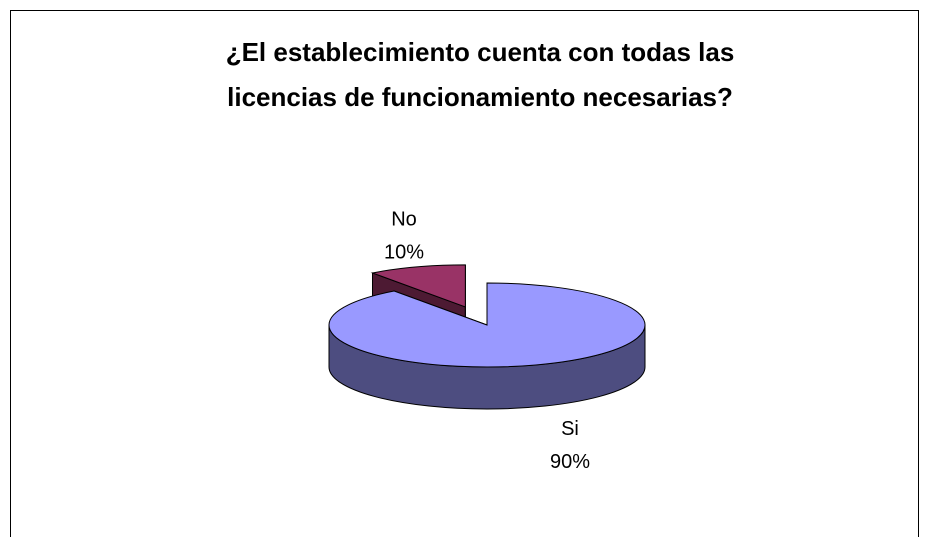 The width and height of the screenshot is (935, 537). Describe the element at coordinates (570, 462) in the screenshot. I see `value-label: 90%` at that location.